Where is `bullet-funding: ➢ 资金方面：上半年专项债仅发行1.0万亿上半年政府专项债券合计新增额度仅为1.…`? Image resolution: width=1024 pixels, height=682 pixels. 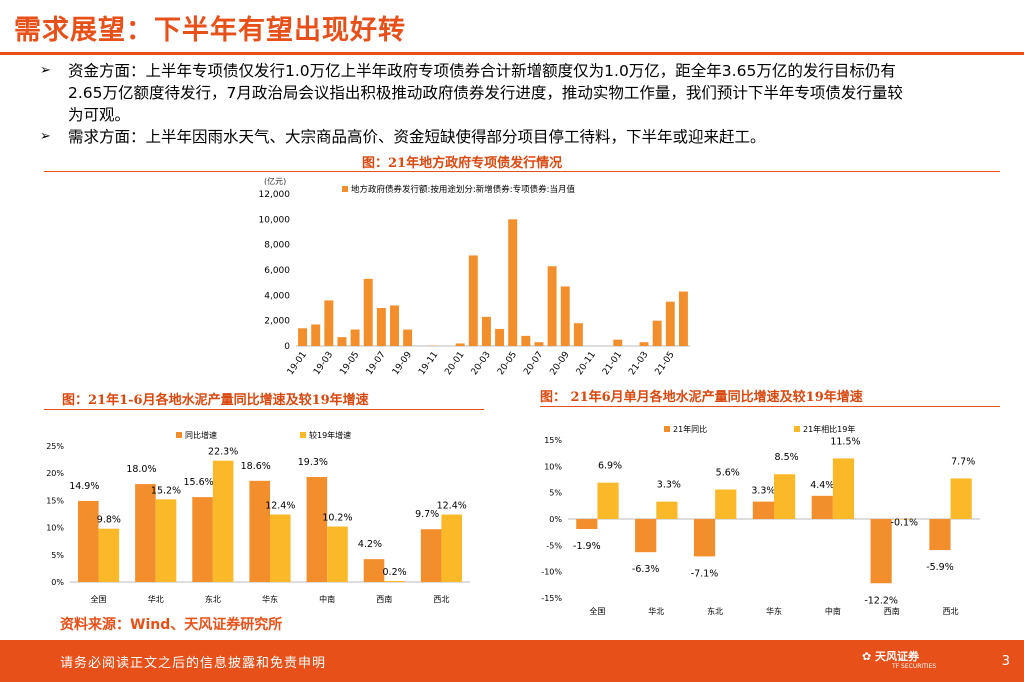
bullet-funding: ➢ 资金方面：上半年专项债仅发行1.0万亿上半年政府专项债券合计新增额度仅为1.… is located at coordinates (478, 93).